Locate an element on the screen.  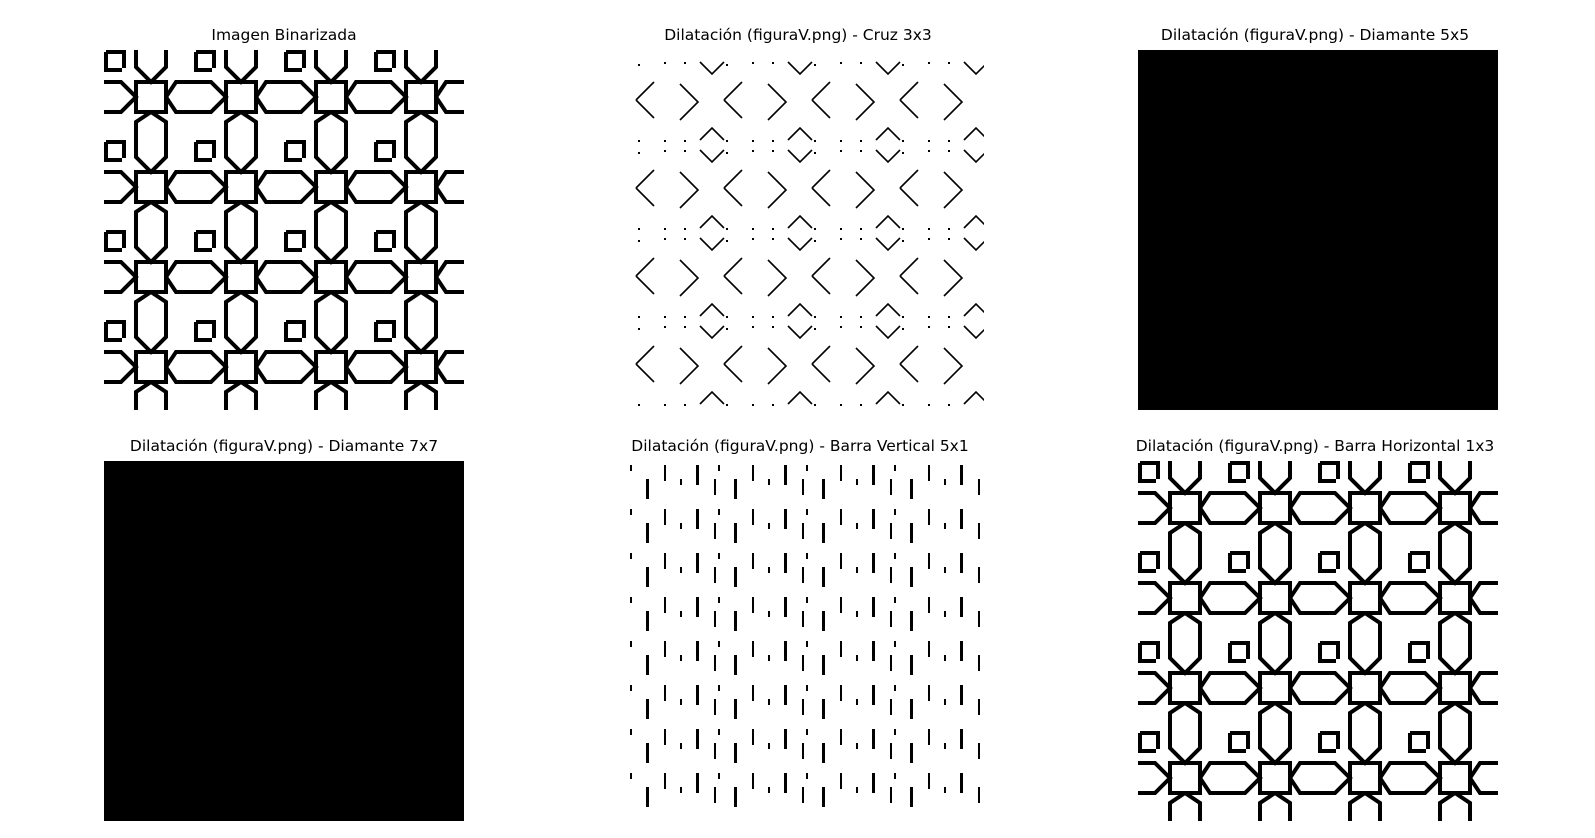
dilation-hbar-image is located at coordinates (1318, 641).